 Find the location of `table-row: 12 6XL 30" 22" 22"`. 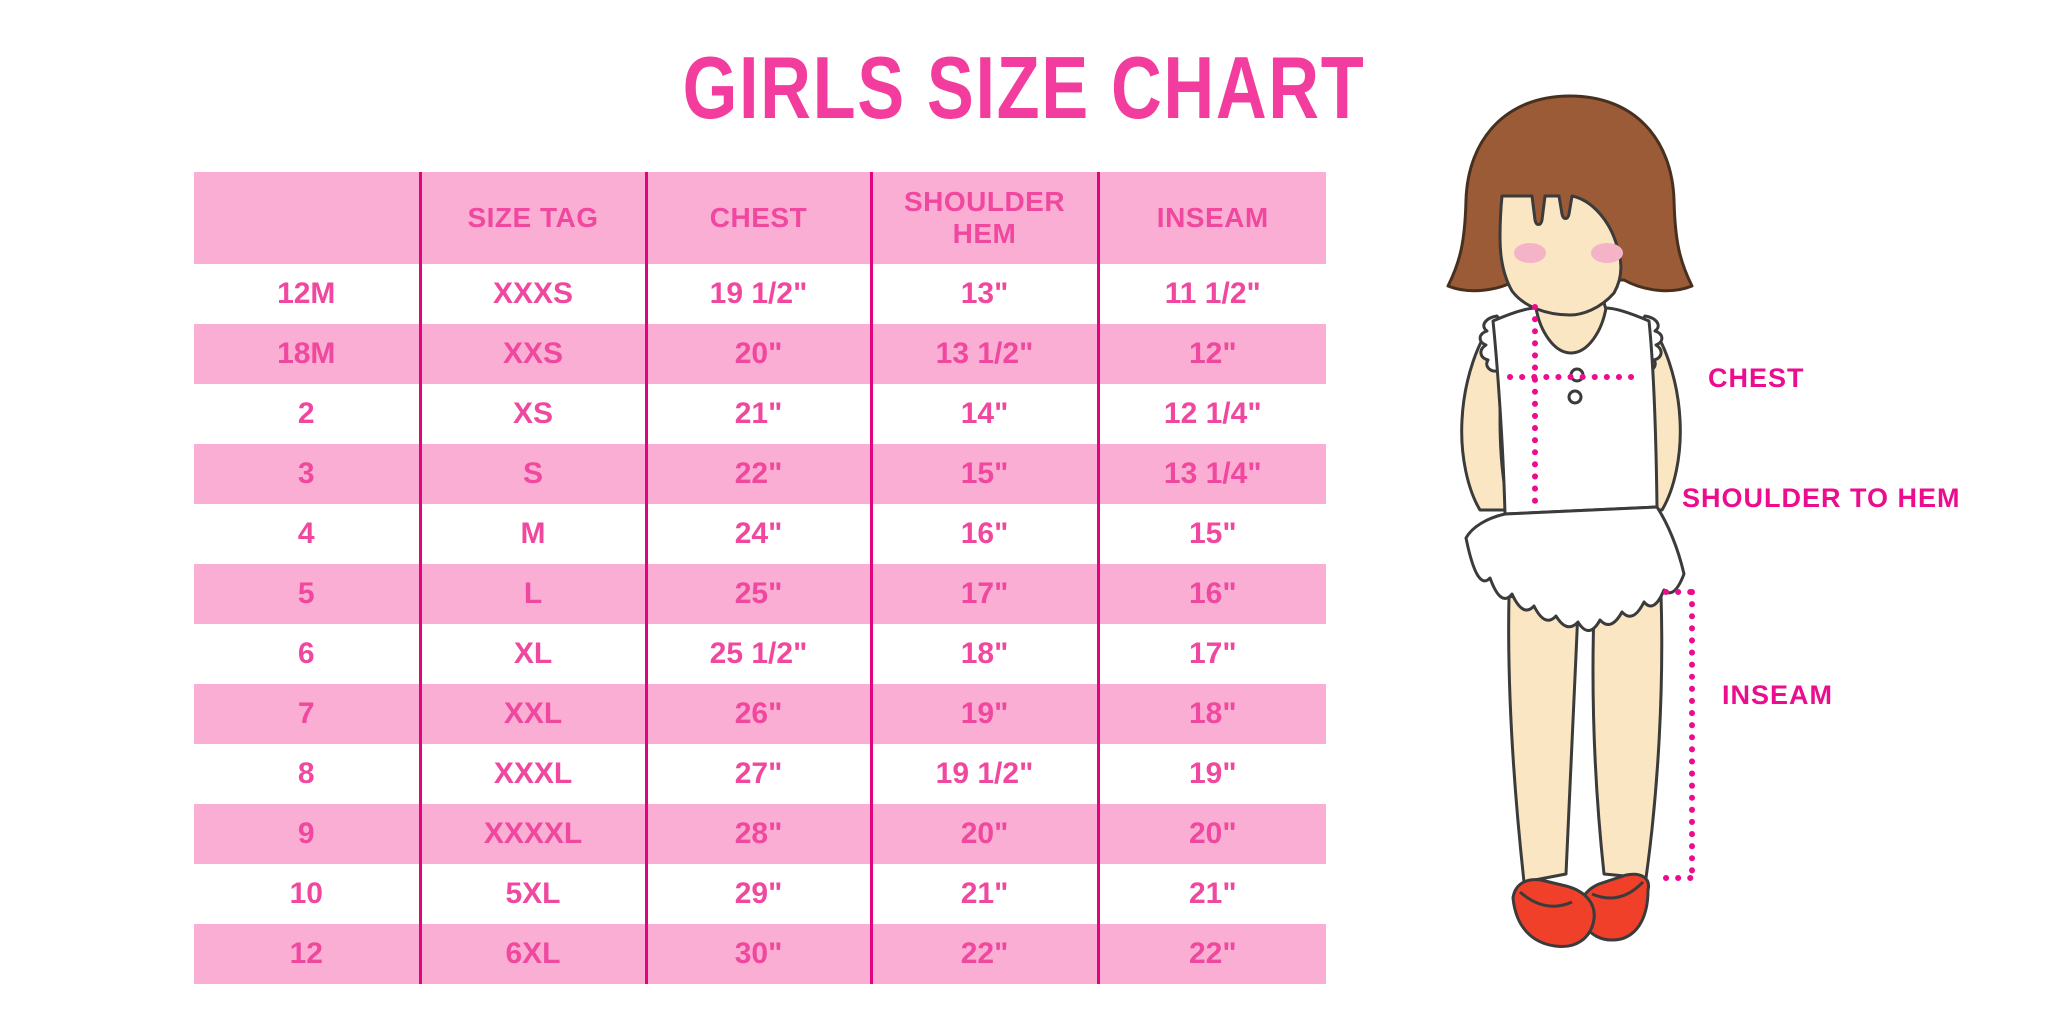

table-row: 12 6XL 30" 22" 22" is located at coordinates (760, 954).